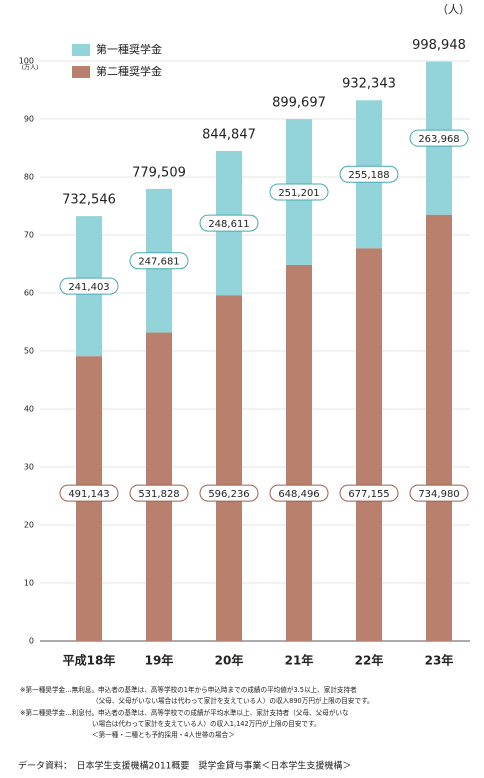 The width and height of the screenshot is (484, 778). I want to click on total-label: 998,948, so click(439, 45).